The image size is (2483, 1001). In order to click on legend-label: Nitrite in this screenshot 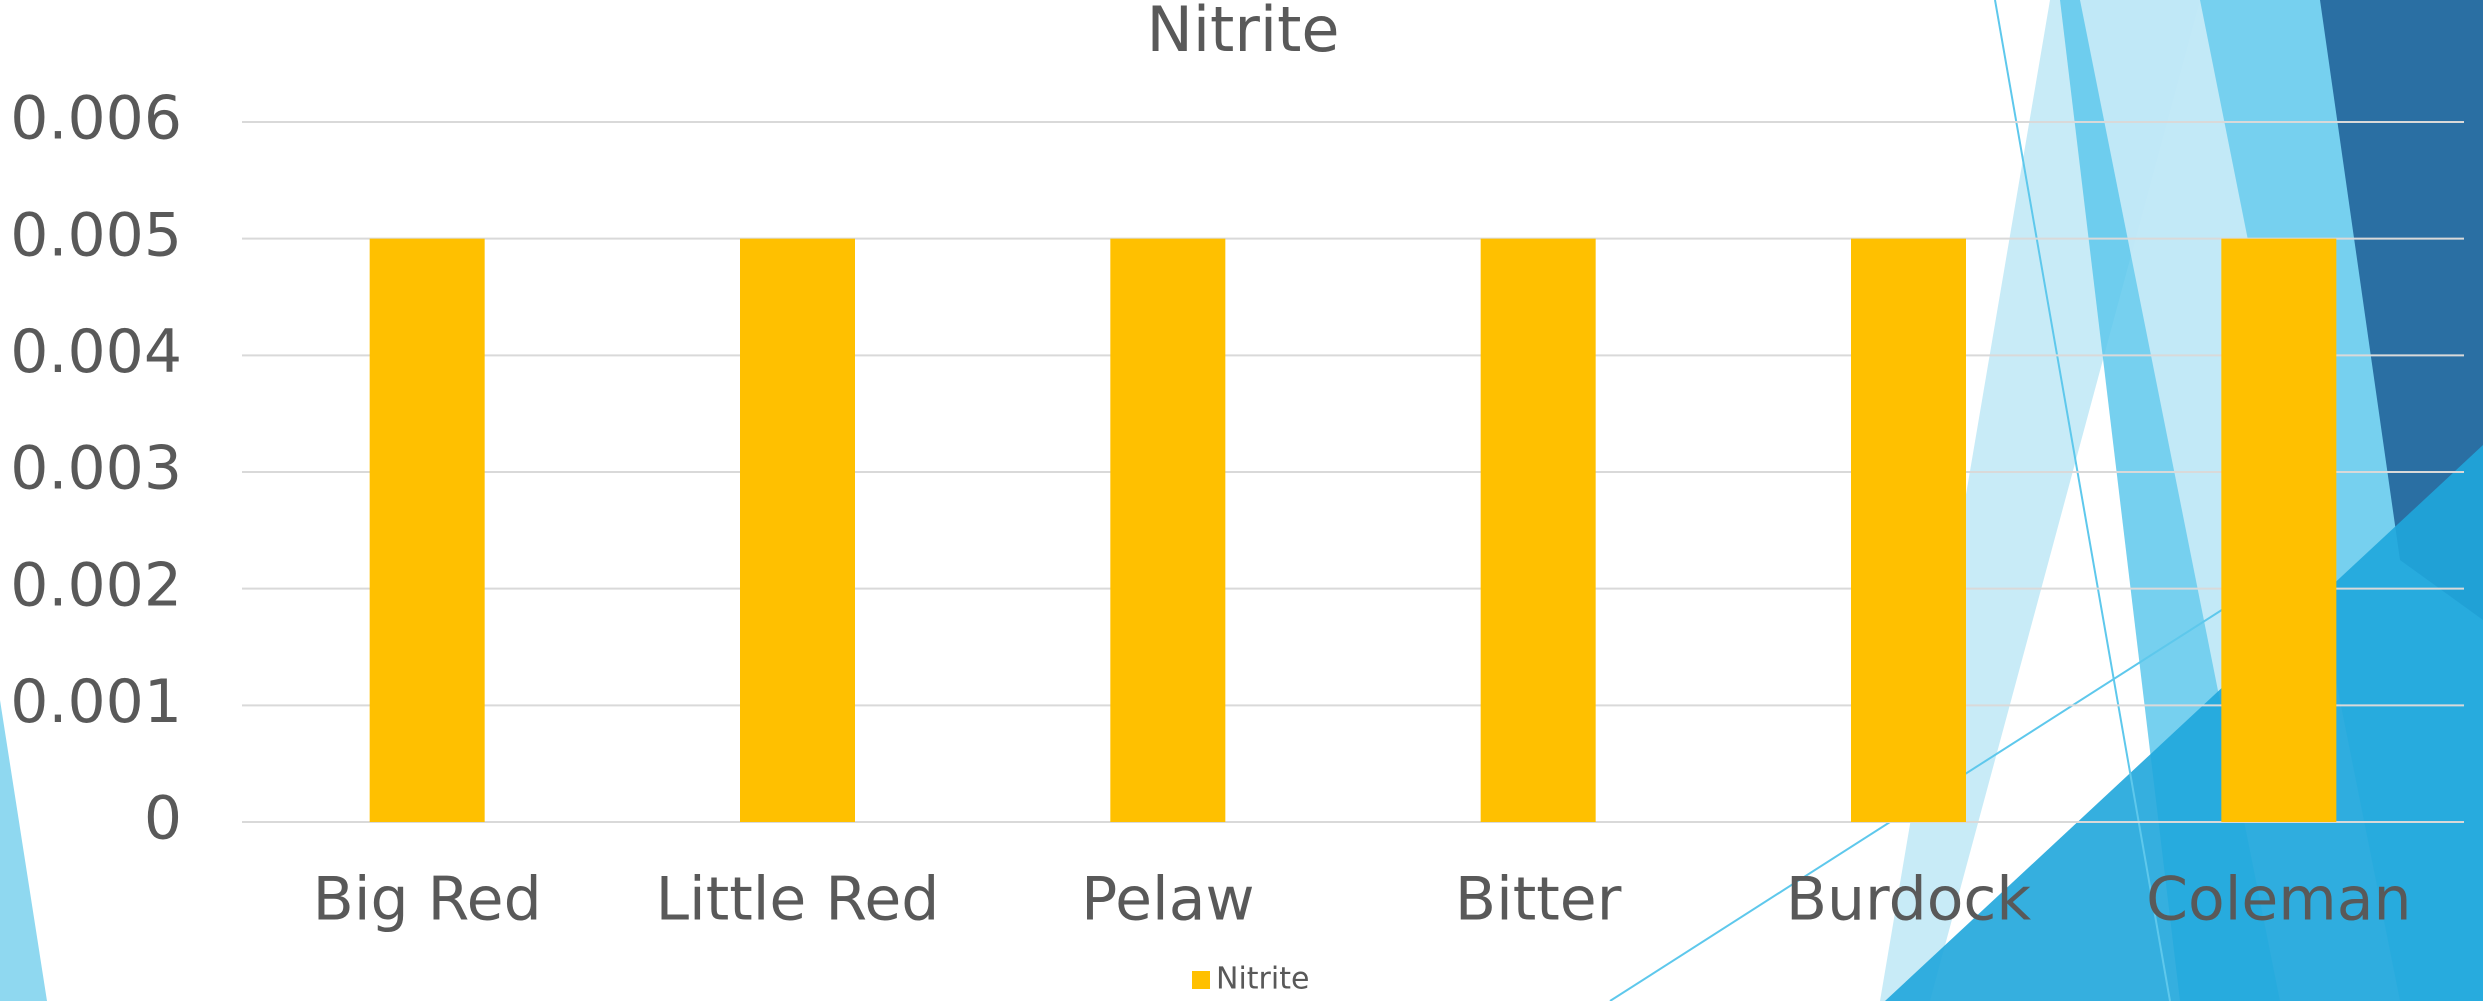, I will do `click(1262, 979)`.